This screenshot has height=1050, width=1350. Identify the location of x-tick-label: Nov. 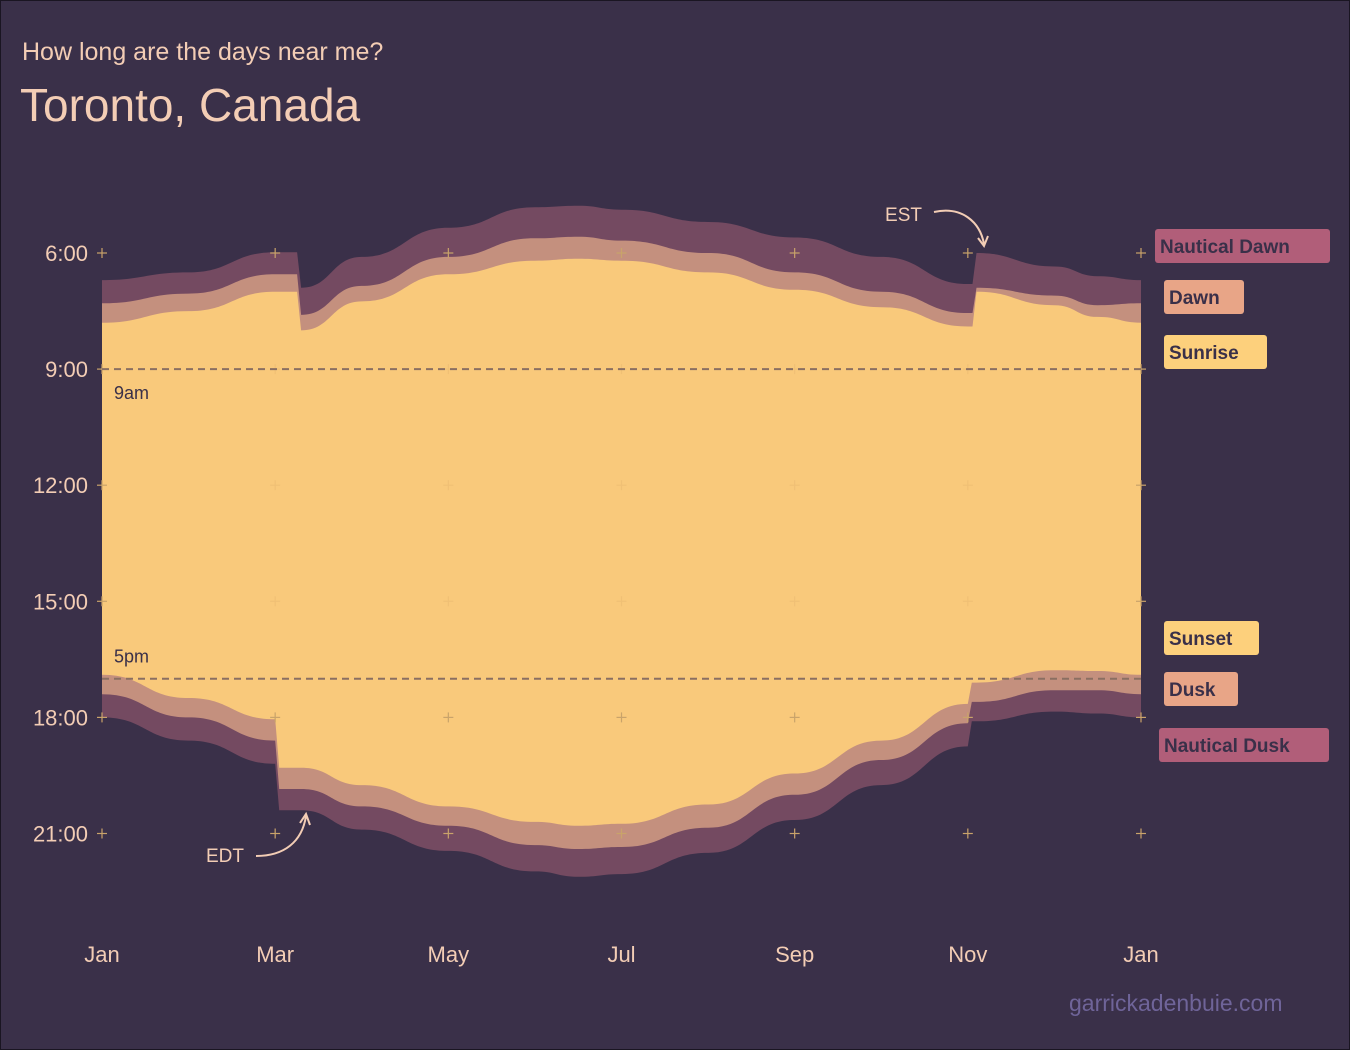
(967, 954).